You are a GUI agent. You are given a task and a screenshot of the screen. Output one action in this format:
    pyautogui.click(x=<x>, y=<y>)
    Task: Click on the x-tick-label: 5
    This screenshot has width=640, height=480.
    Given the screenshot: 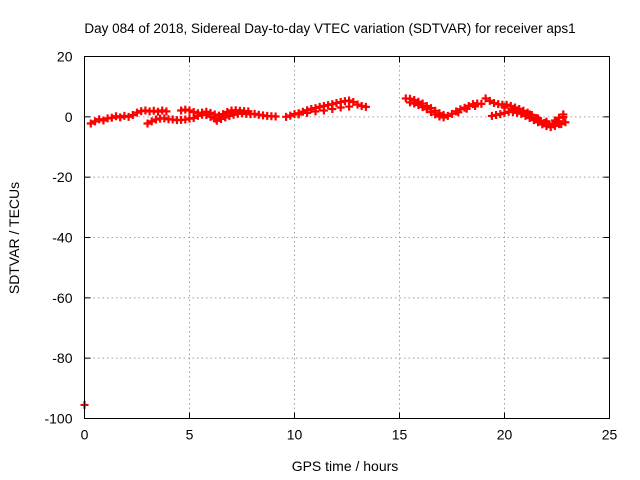 What is the action you would take?
    pyautogui.click(x=190, y=435)
    